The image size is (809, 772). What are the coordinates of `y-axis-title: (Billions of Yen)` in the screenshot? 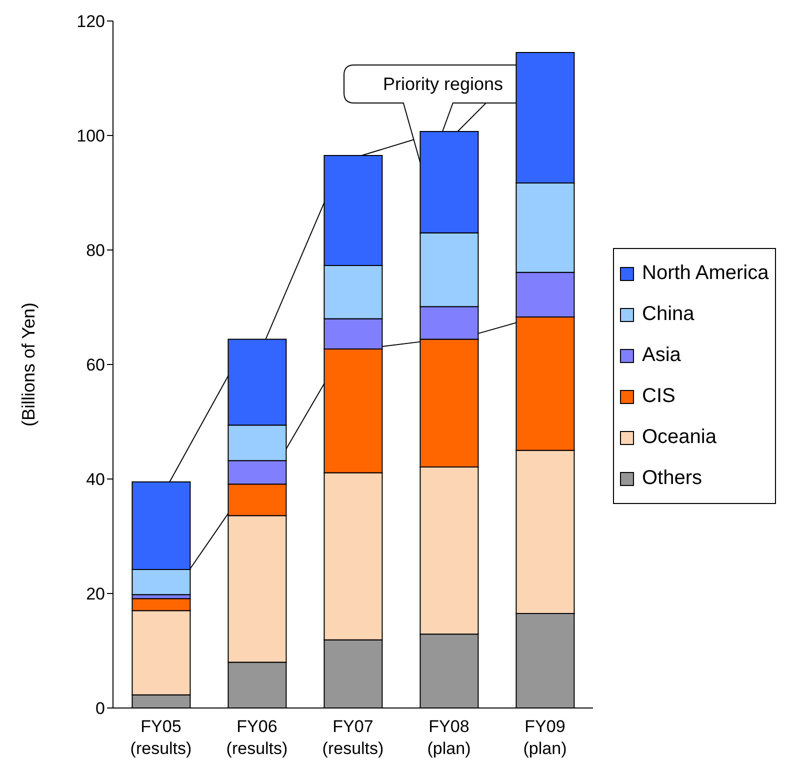 It's located at (28, 364).